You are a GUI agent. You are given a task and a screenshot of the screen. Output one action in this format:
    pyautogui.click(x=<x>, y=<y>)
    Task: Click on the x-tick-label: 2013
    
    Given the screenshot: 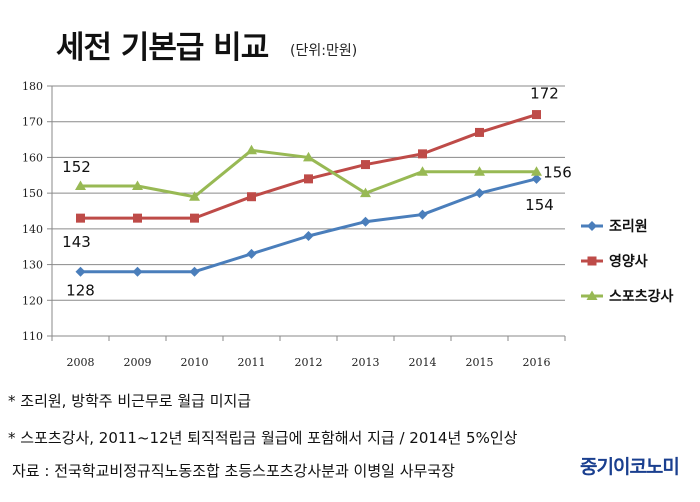 What is the action you would take?
    pyautogui.click(x=366, y=362)
    